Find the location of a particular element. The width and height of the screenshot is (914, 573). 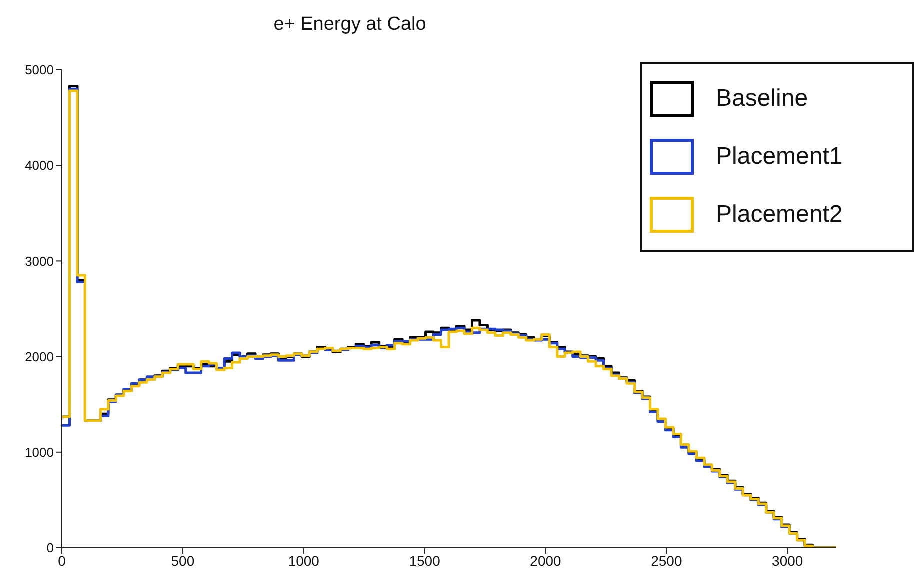

x-tick-label: 2000 is located at coordinates (546, 560).